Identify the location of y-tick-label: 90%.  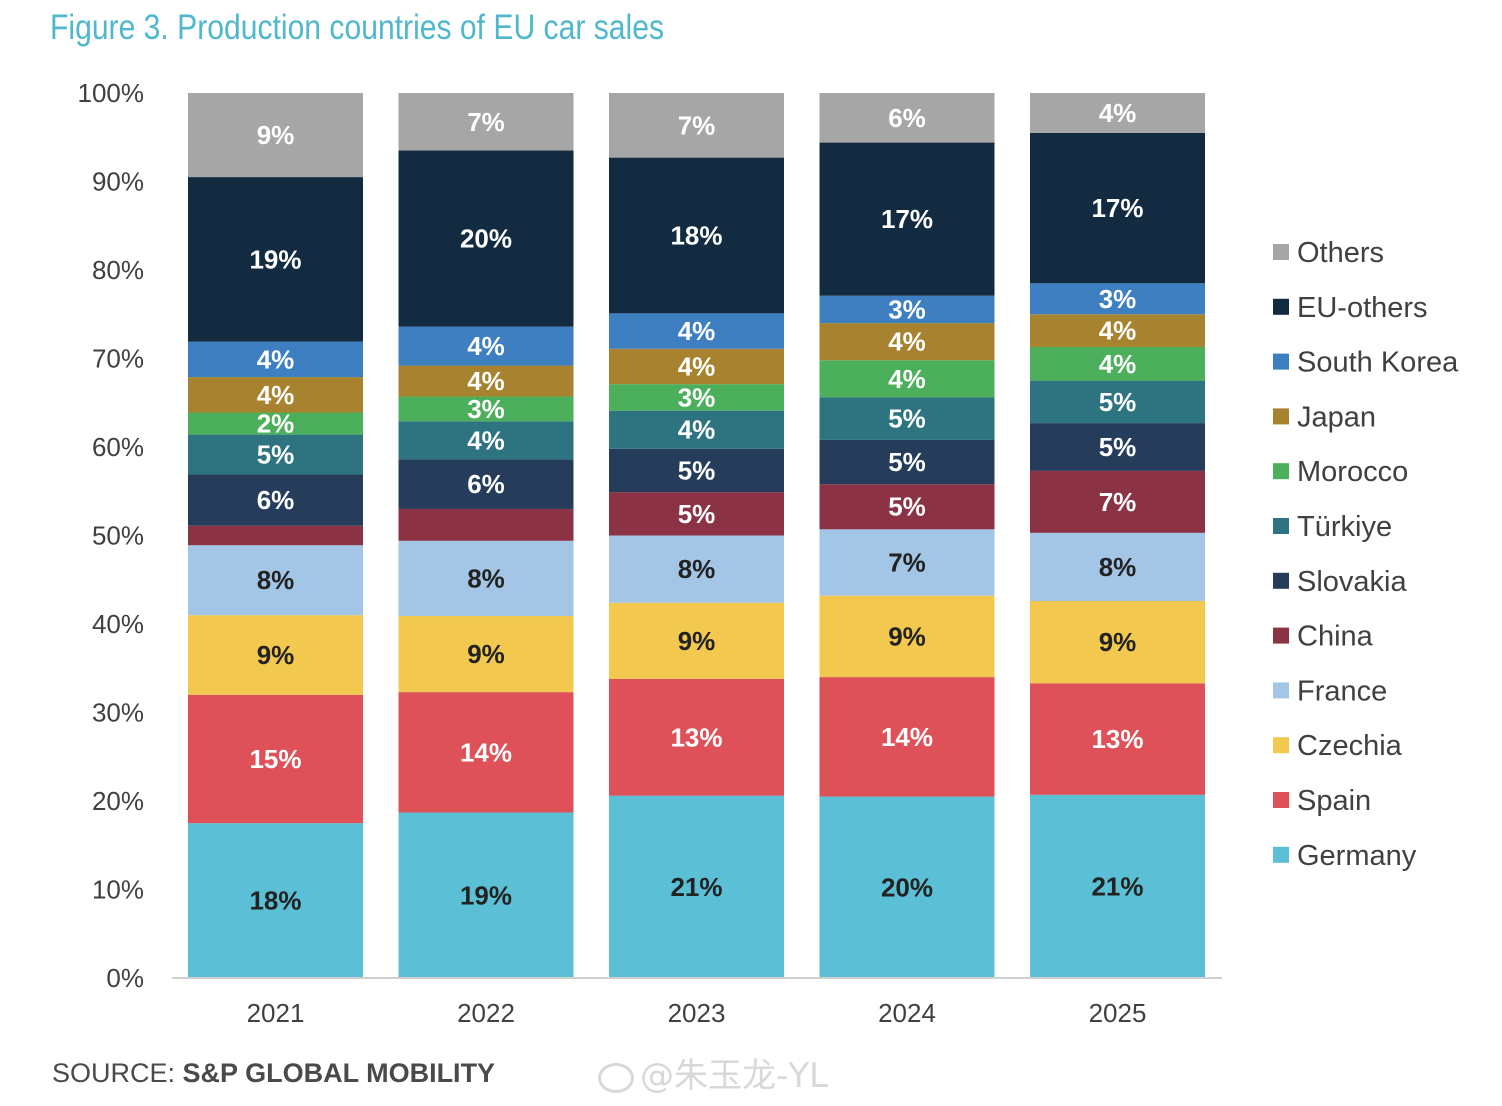
(118, 182).